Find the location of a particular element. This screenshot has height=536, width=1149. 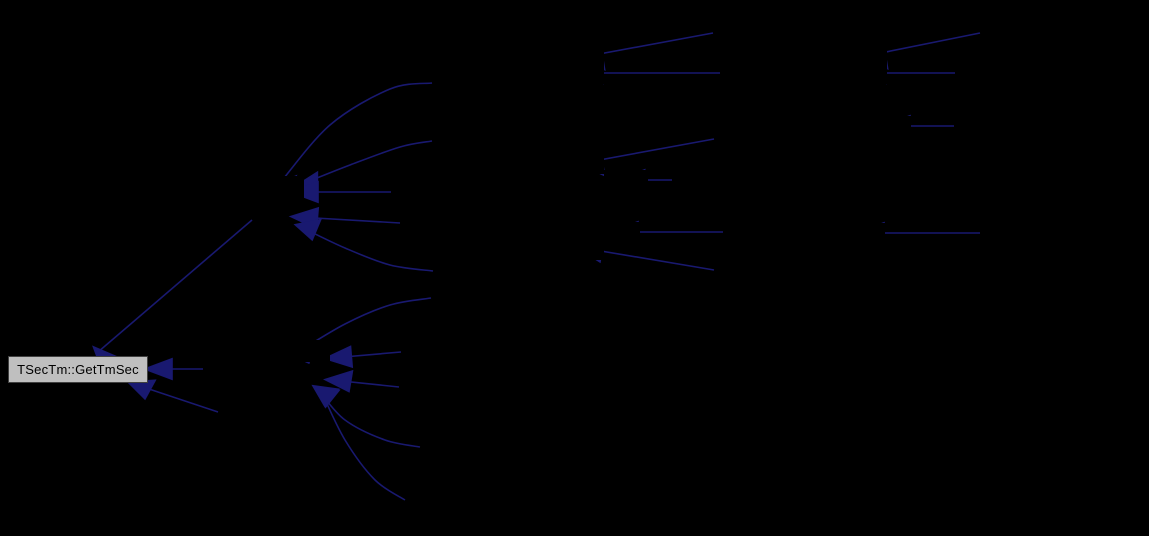

graph-edge-e13 is located at coordinates (363, 446).